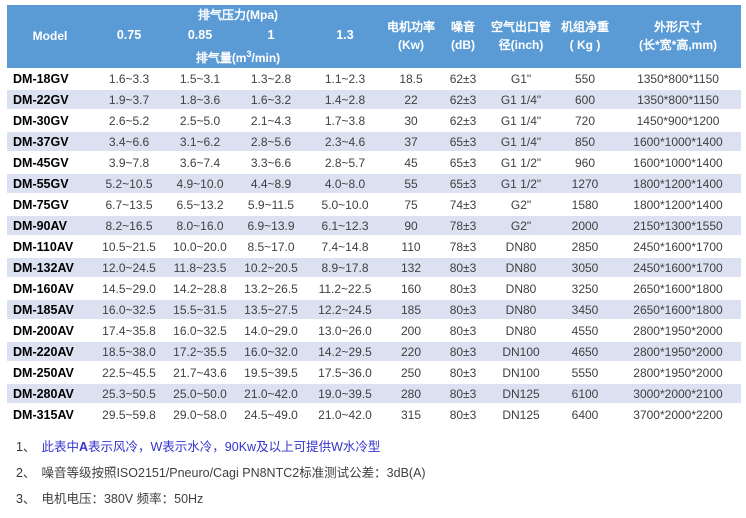  I want to click on power-cell: 90, so click(411, 225).